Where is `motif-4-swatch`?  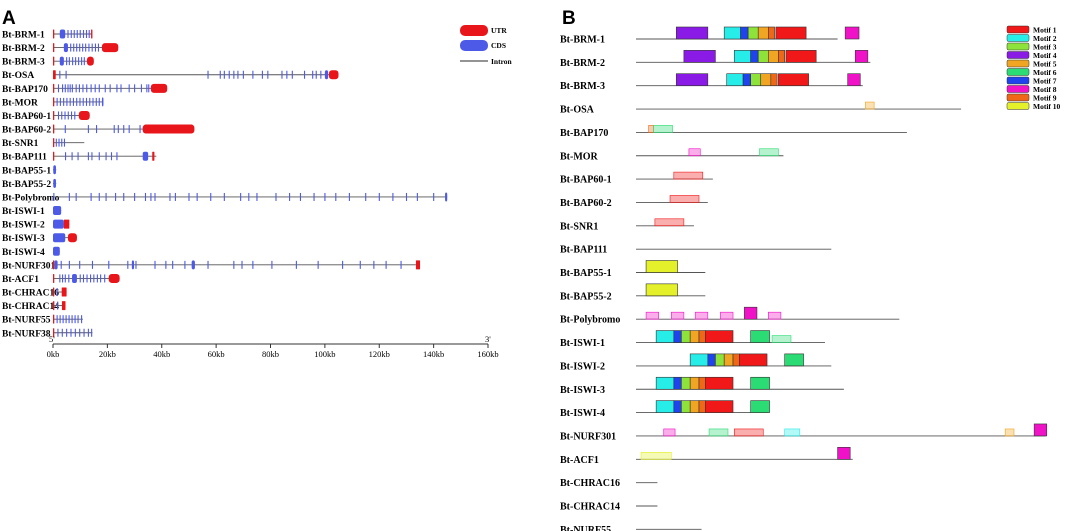
motif-4-swatch is located at coordinates (1018, 55).